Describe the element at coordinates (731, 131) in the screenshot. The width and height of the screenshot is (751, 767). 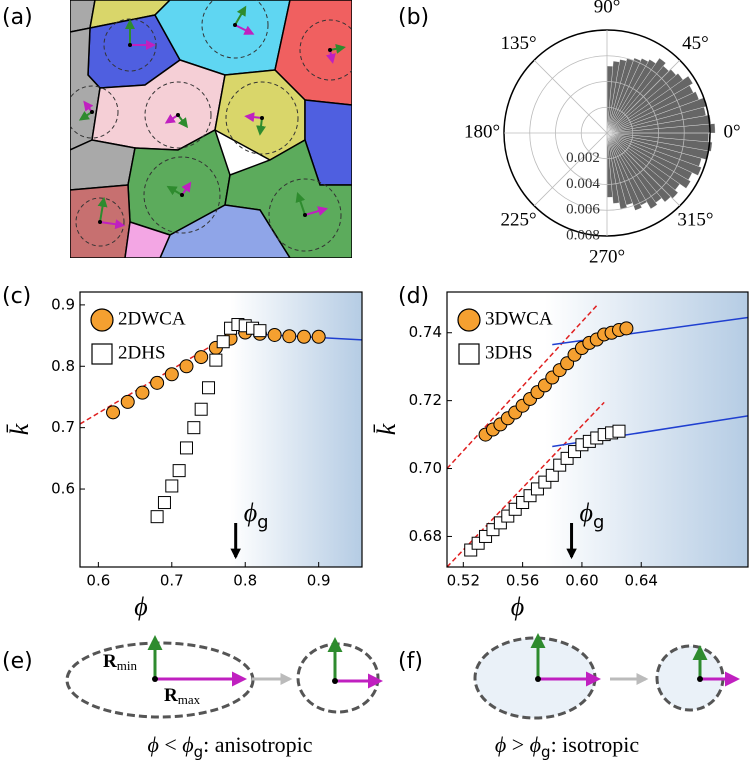
I see `angle-label: 0°` at that location.